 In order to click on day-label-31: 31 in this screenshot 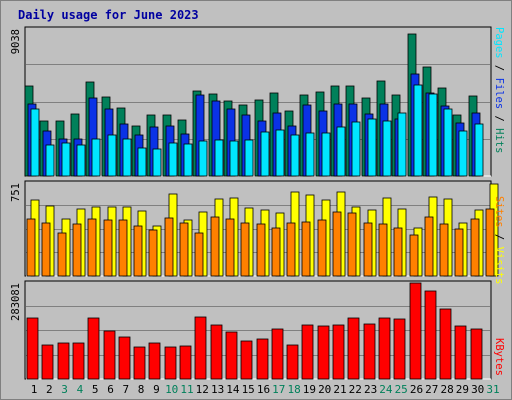, I will do `click(492, 389)`.